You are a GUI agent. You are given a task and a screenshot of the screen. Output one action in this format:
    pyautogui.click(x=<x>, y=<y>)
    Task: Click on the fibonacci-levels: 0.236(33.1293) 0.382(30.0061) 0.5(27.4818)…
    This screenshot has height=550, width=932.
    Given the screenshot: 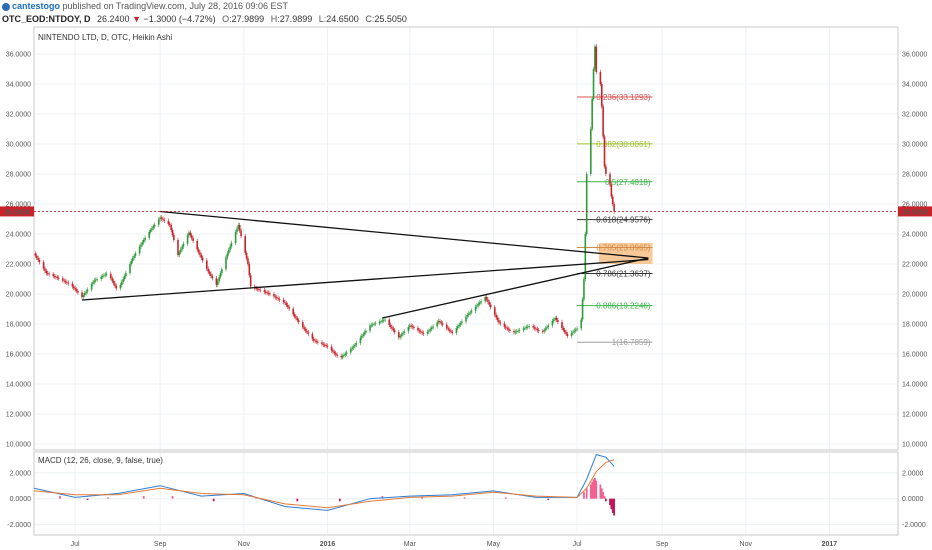 What is the action you would take?
    pyautogui.click(x=615, y=220)
    